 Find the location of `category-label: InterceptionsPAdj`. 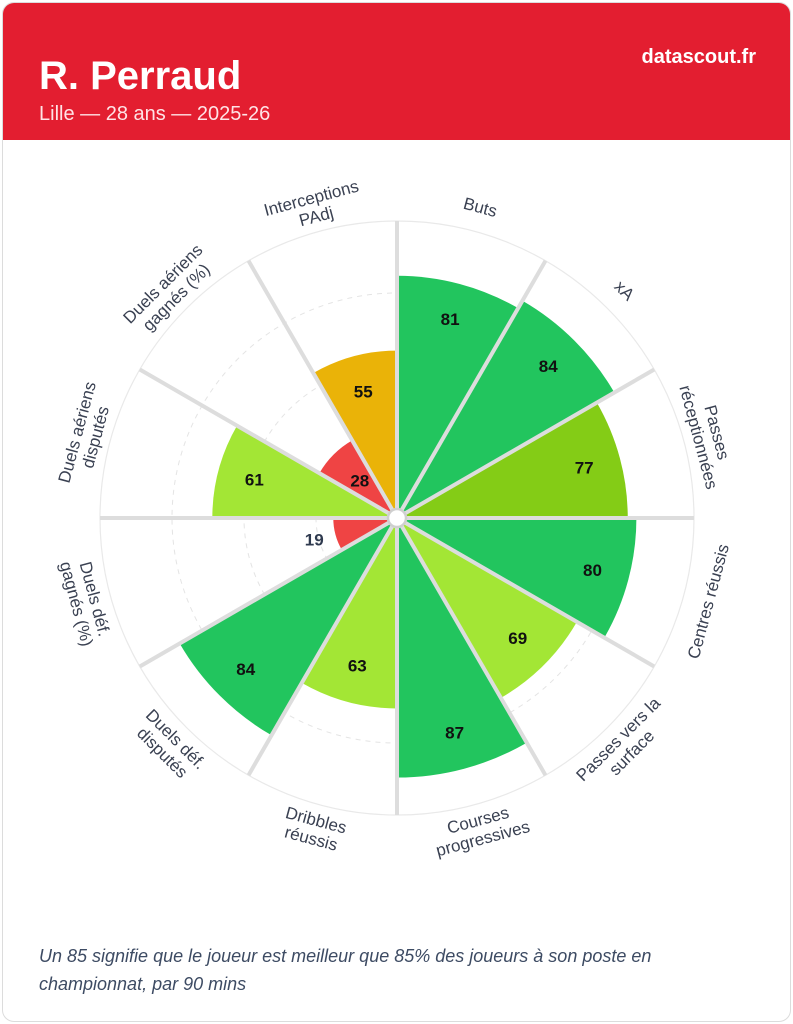

category-label: InterceptionsPAdj is located at coordinates (314, 208).